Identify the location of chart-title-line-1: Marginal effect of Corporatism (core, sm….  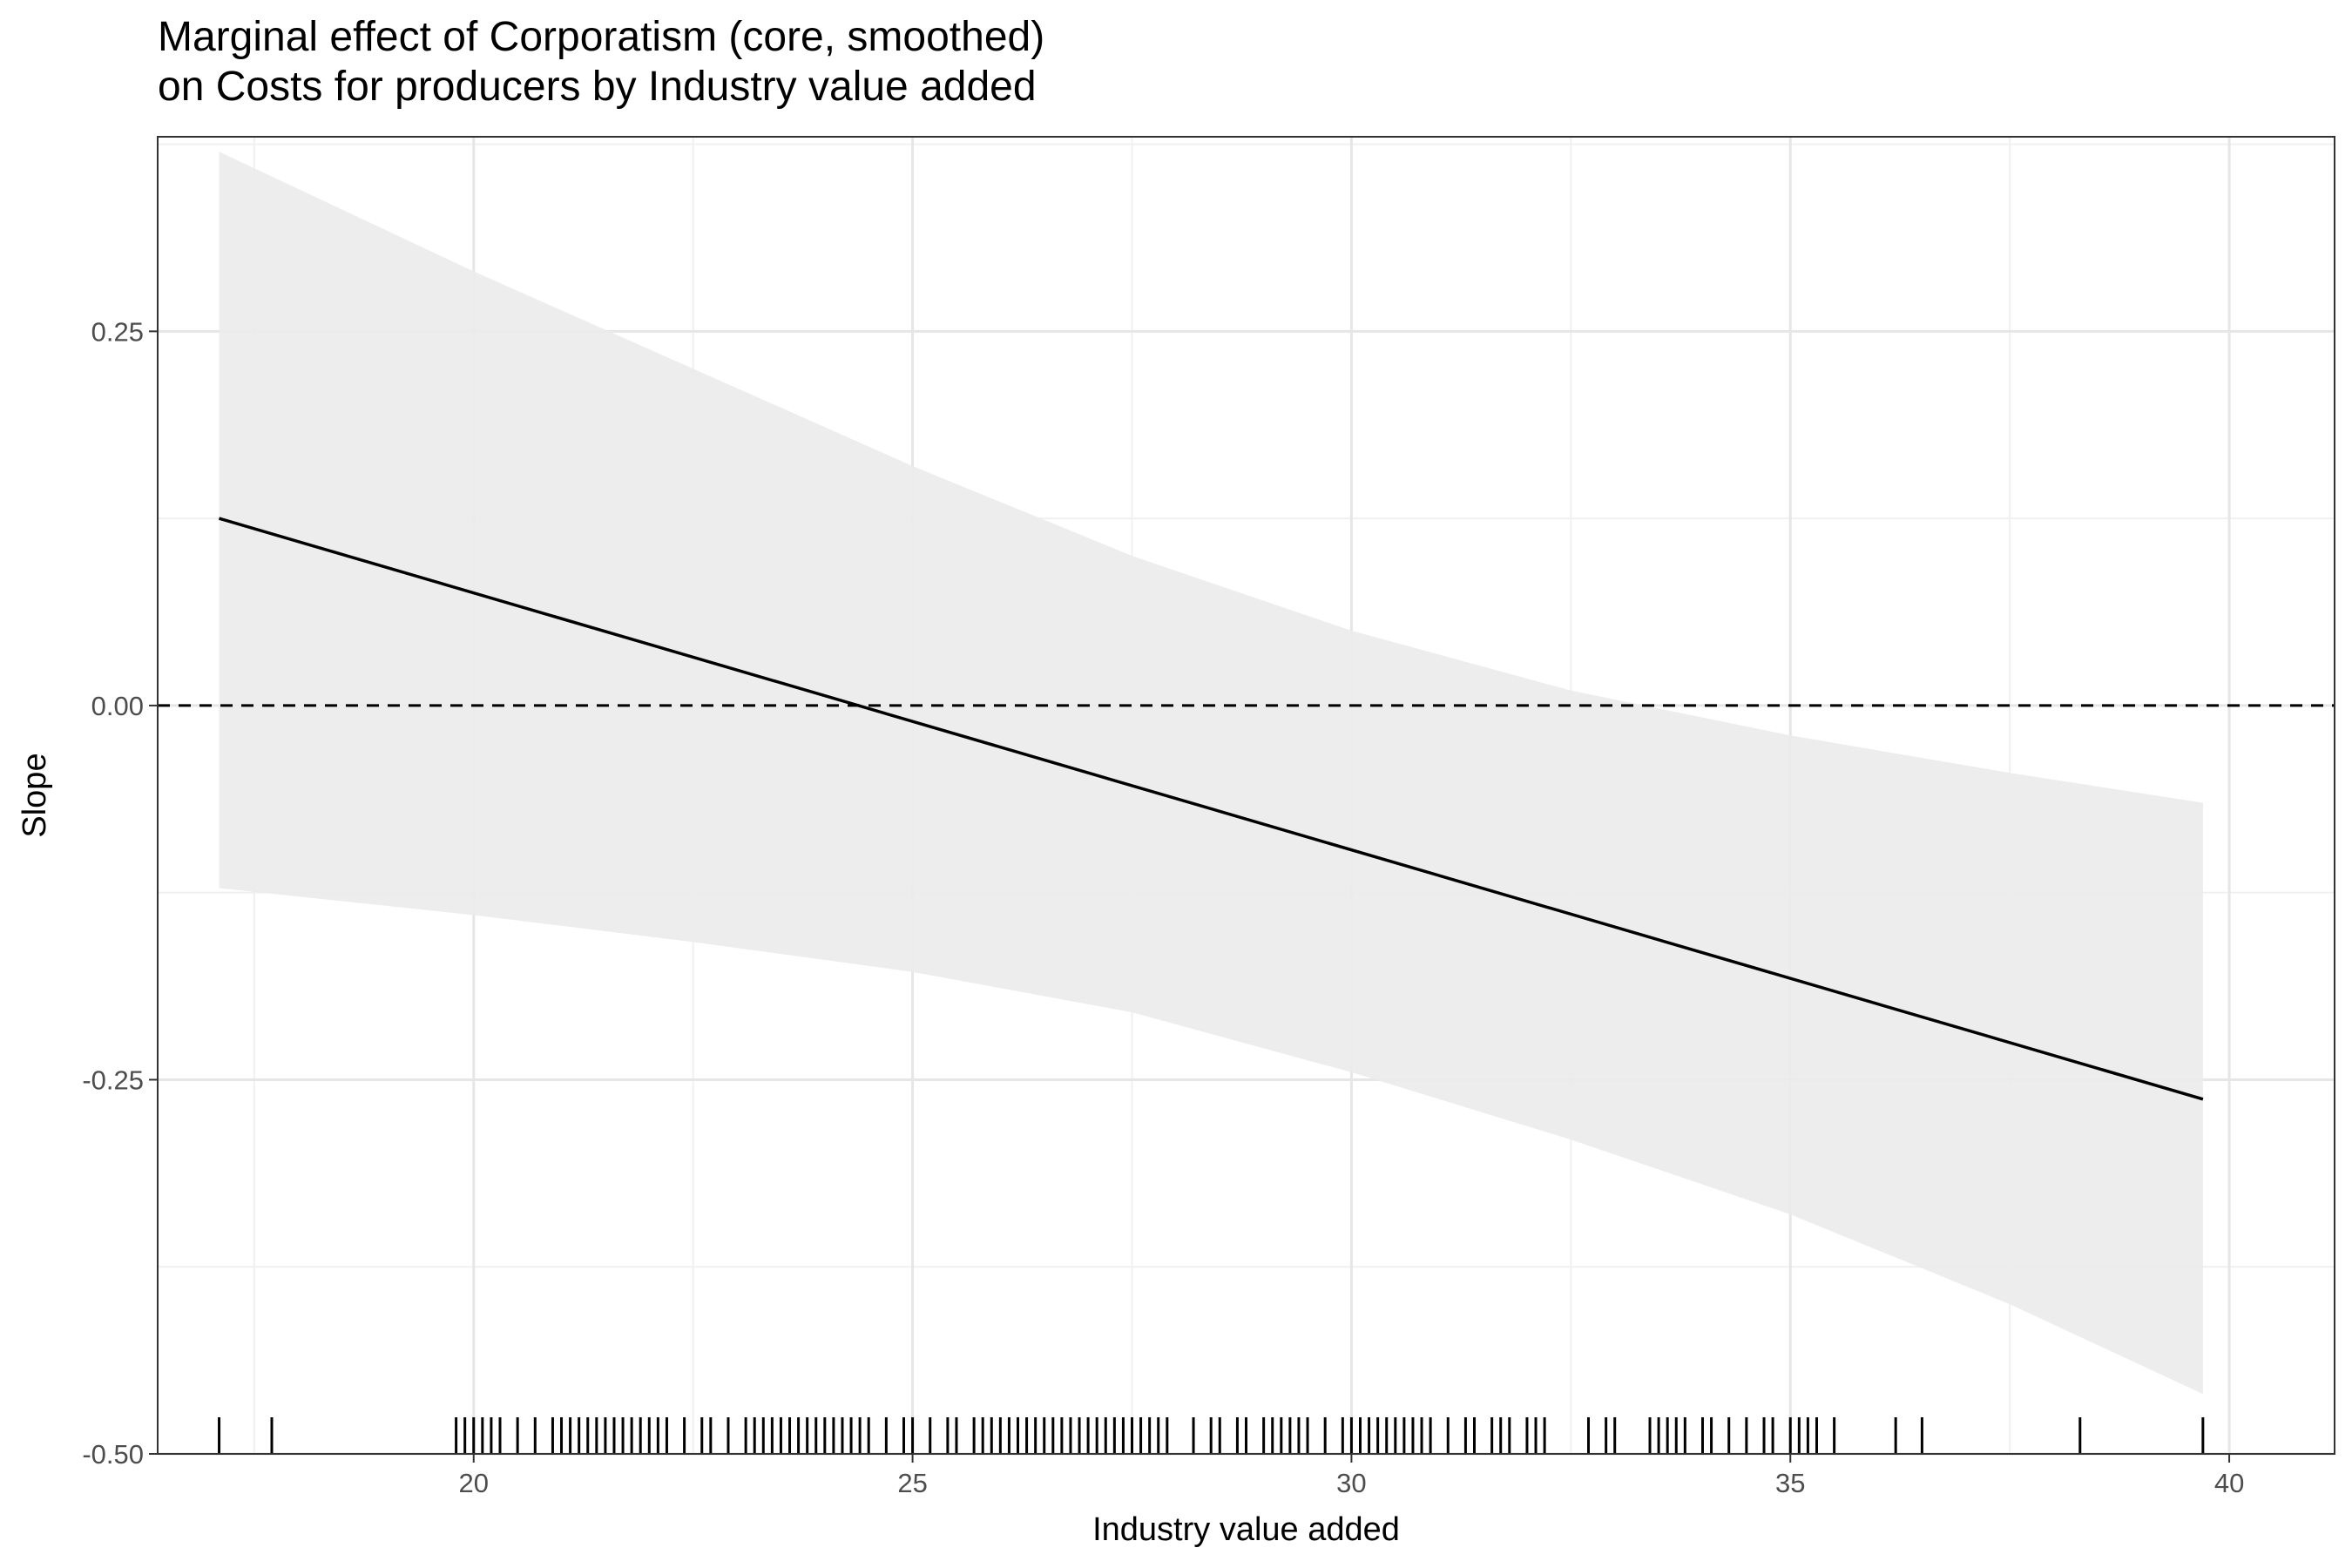
(601, 37).